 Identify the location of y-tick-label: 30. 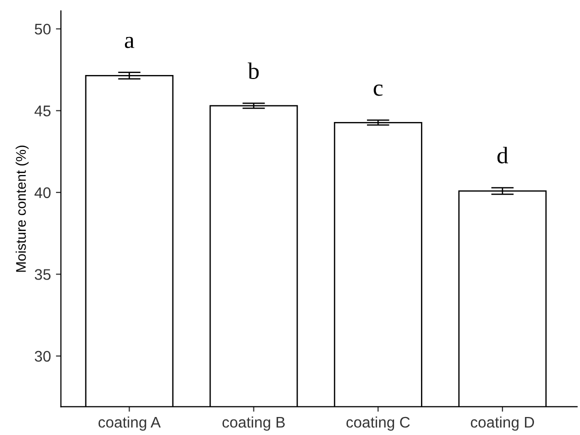
(42, 356).